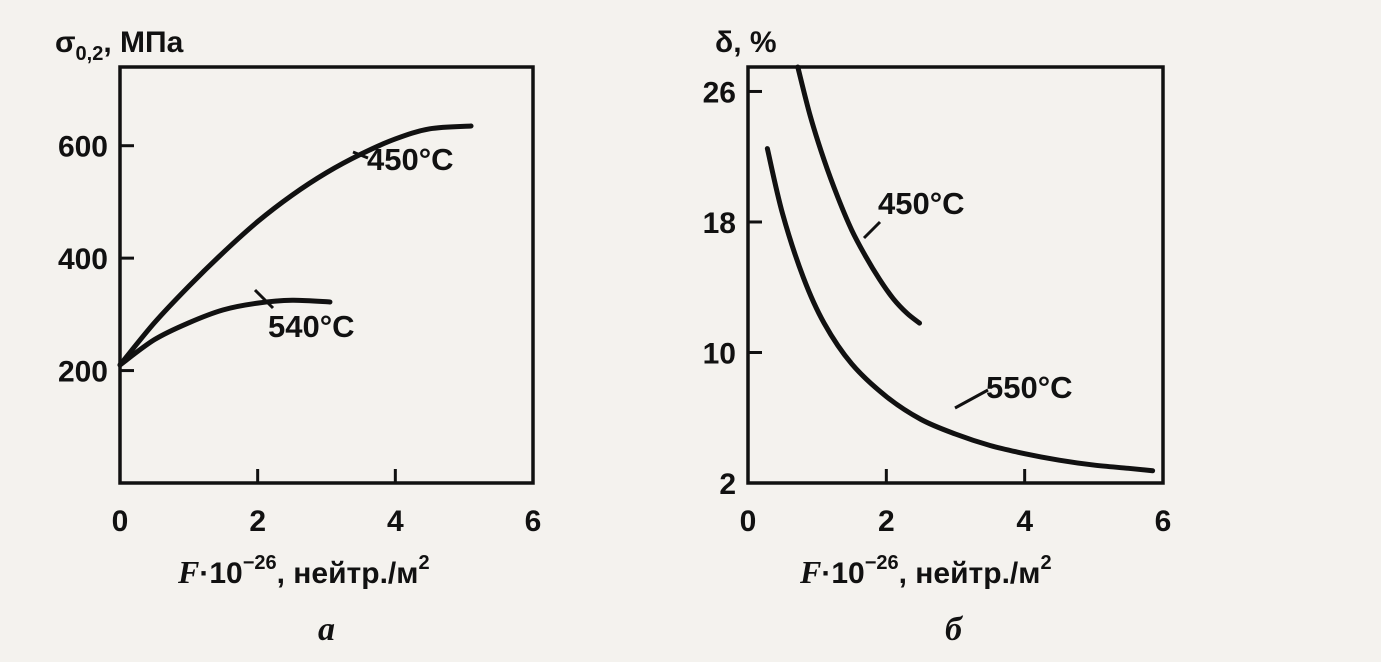 The width and height of the screenshot is (1381, 662). I want to click on panel-a-y-label: σ0,2, МПа, so click(119, 45).